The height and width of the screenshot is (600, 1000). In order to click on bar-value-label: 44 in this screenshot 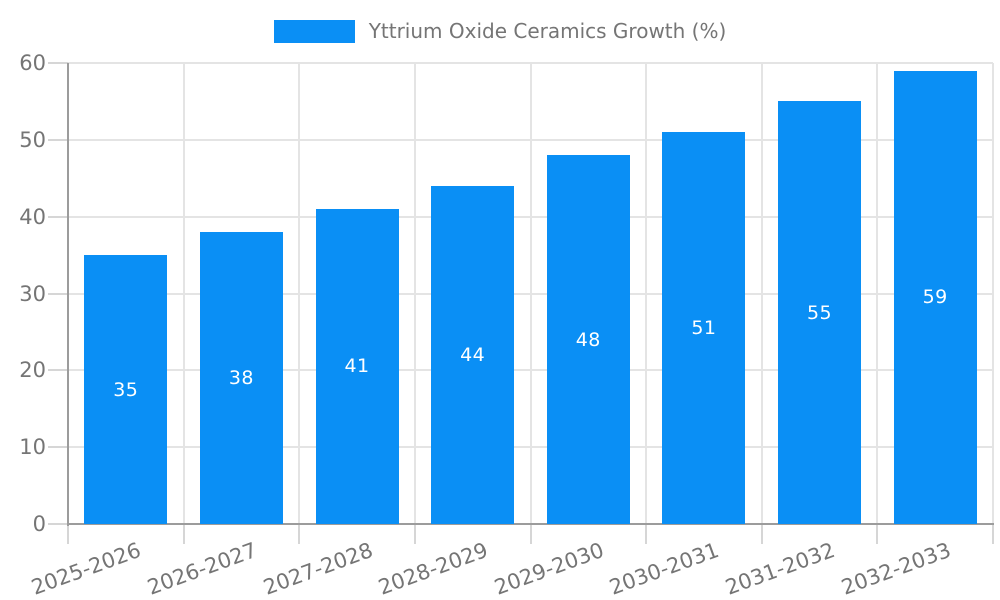, I will do `click(473, 354)`.